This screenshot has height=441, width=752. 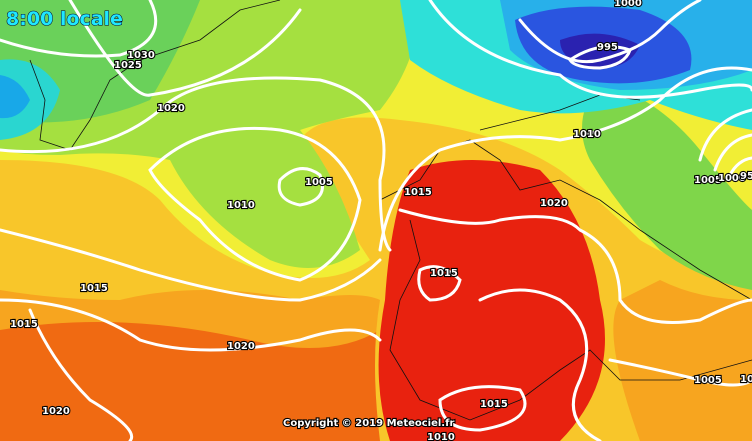 I want to click on isobar-label: 1025, so click(x=128, y=65).